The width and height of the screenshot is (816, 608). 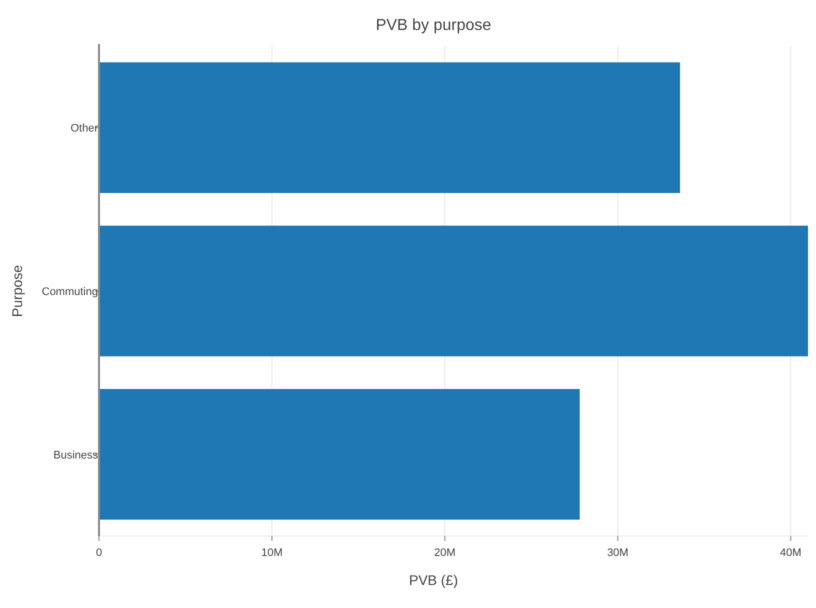 What do you see at coordinates (84, 128) in the screenshot?
I see `y-tick-label: Other` at bounding box center [84, 128].